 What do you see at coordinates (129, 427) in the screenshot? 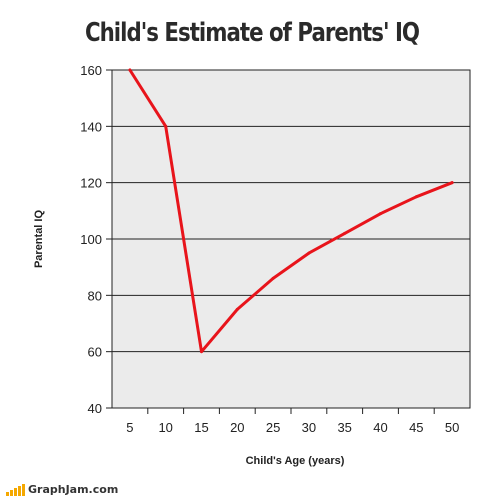
I see `x-tick-label: 5` at bounding box center [129, 427].